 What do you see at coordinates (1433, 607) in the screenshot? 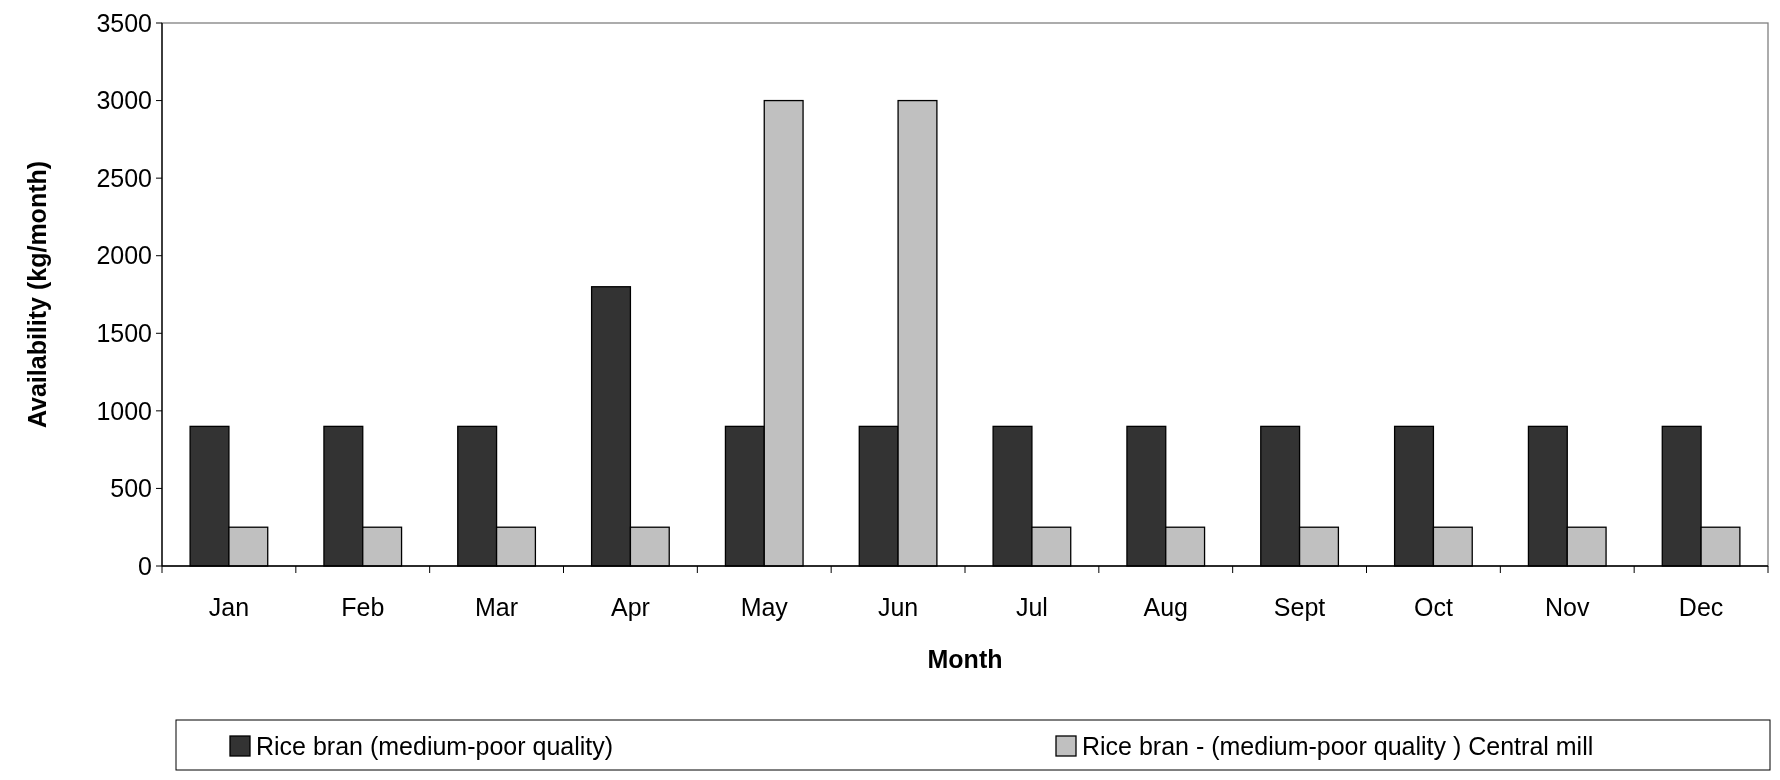
I see `x-tick-label: Oct` at bounding box center [1433, 607].